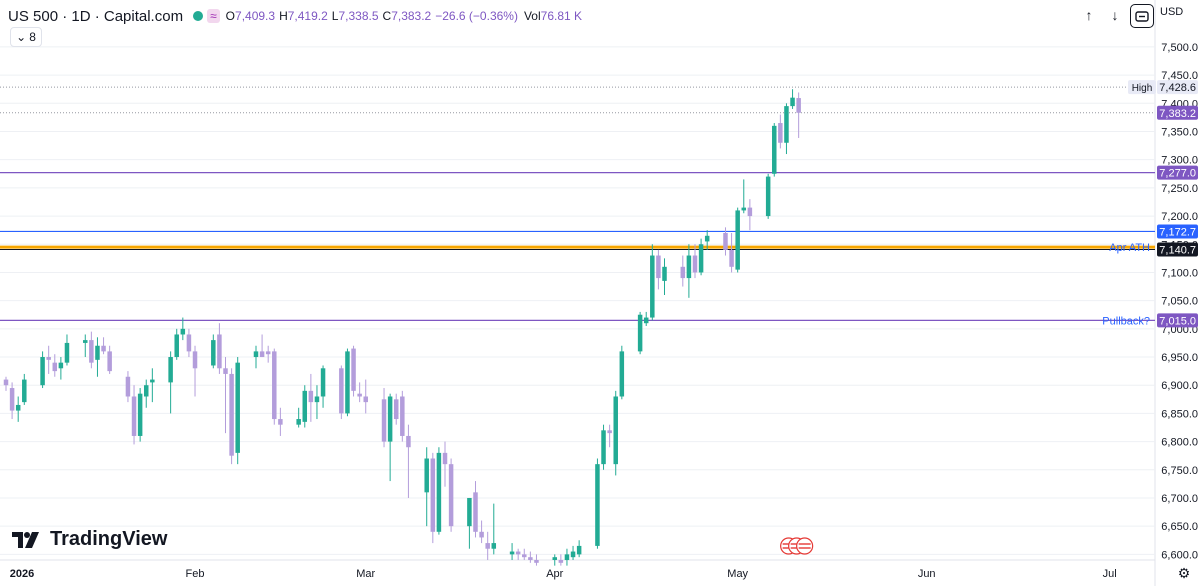  What do you see at coordinates (1184, 572) in the screenshot?
I see `gear-icon: ⚙` at bounding box center [1184, 572].